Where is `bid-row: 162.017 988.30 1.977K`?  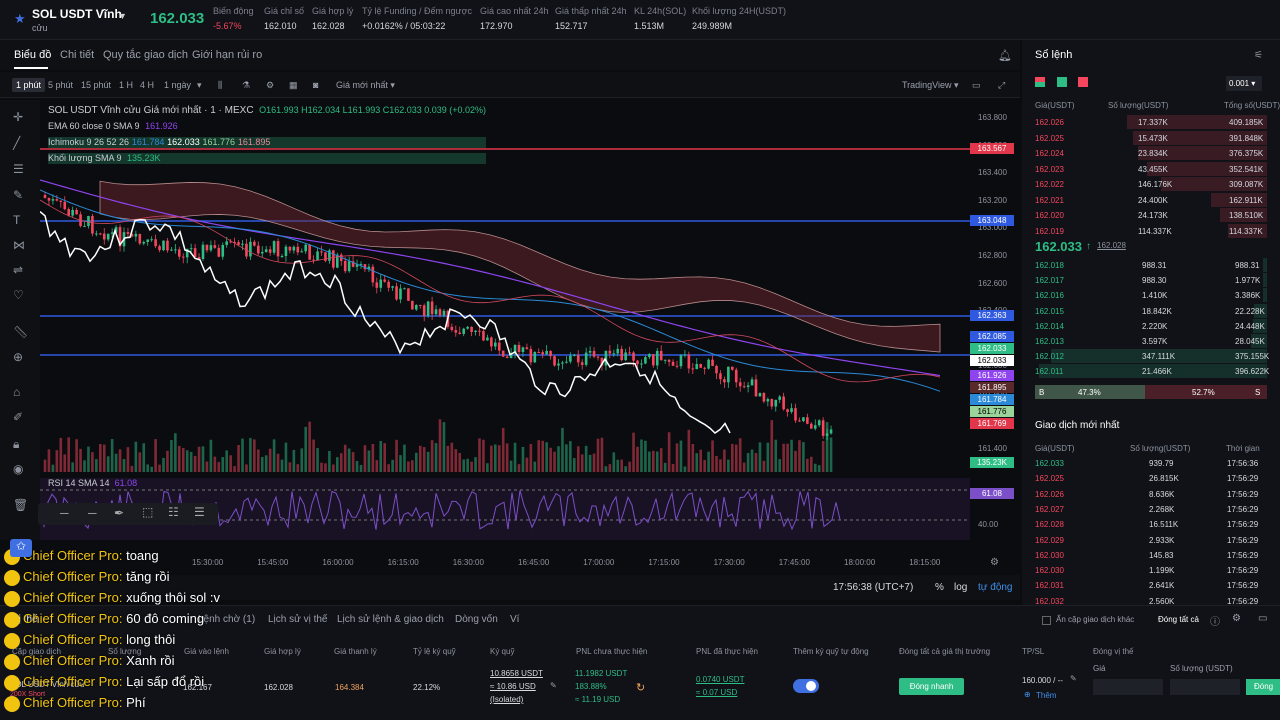
bid-row: 162.017 988.30 1.977K is located at coordinates (1151, 280).